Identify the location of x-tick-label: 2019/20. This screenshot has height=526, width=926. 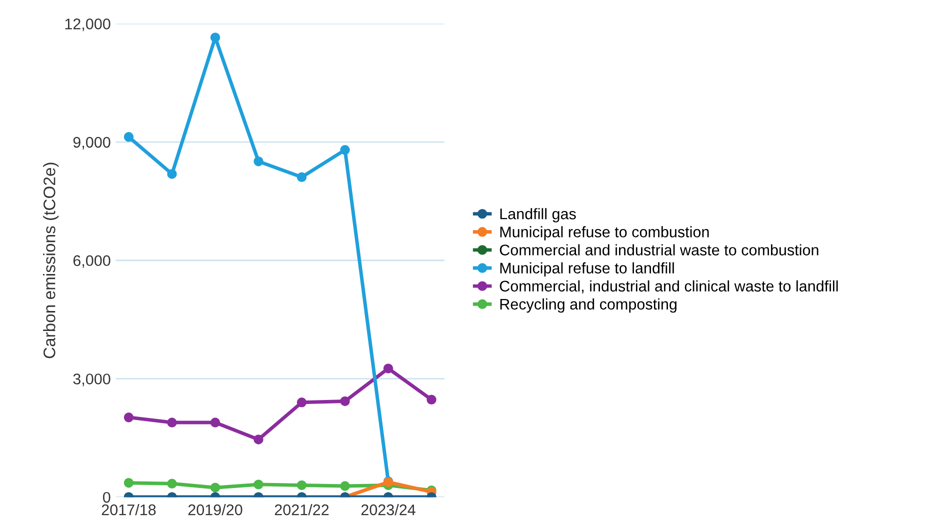
(215, 510).